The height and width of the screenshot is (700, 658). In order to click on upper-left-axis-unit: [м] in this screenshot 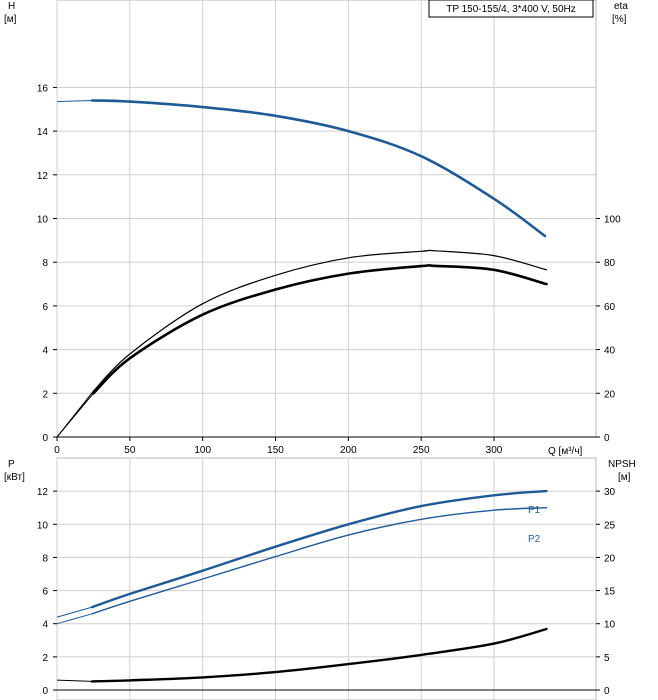, I will do `click(10, 19)`.